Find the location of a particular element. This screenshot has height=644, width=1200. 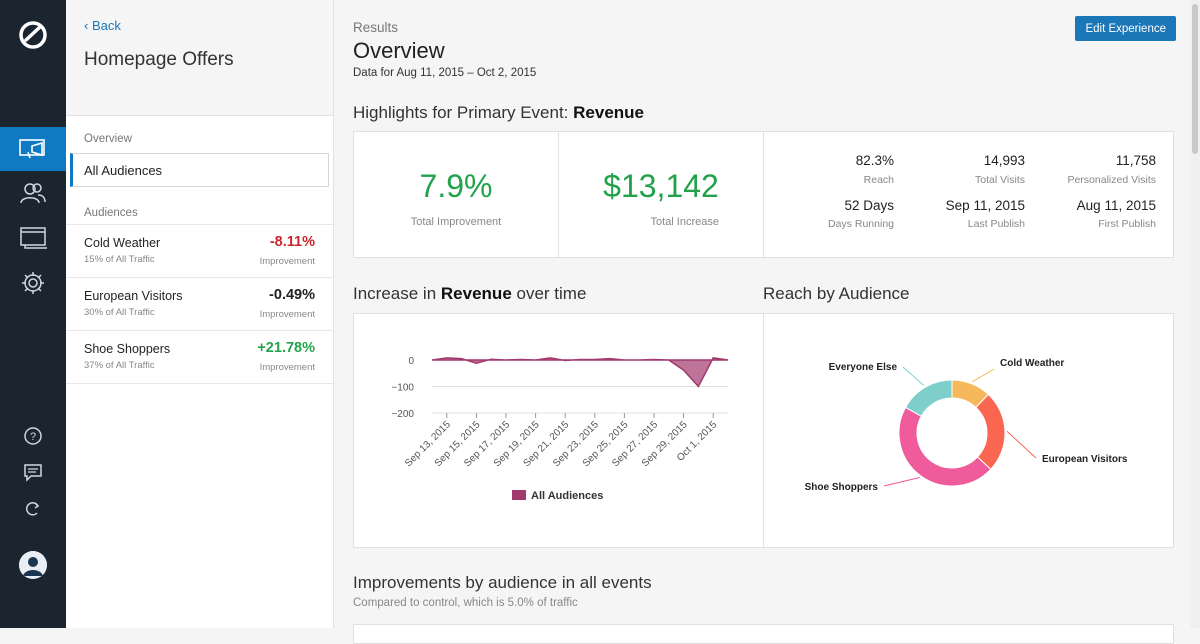

audiences-icon is located at coordinates (33, 193).